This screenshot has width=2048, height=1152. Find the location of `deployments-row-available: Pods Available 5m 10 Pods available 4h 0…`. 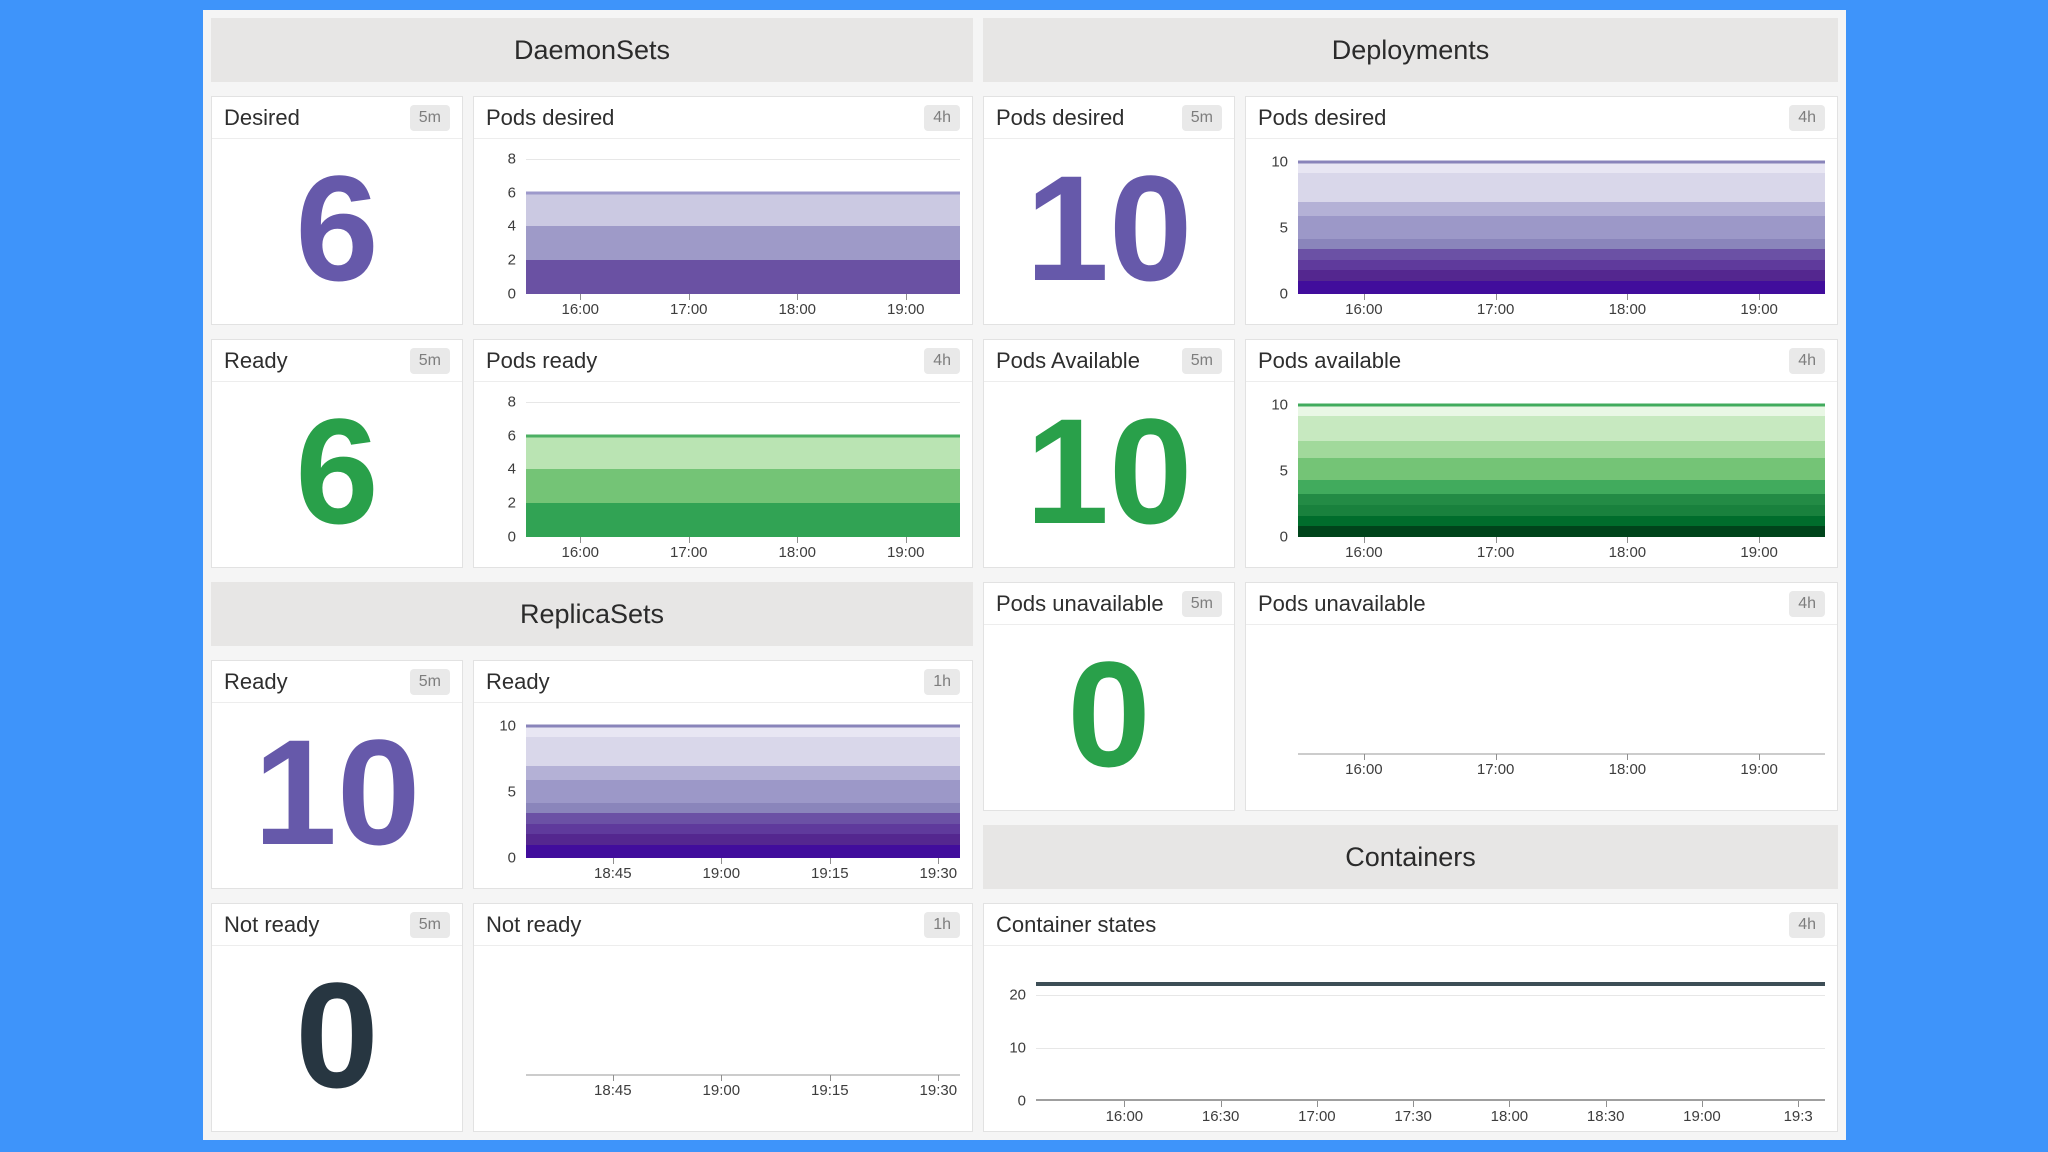

deployments-row-available: Pods Available 5m 10 Pods available 4h 0… is located at coordinates (1410, 453).